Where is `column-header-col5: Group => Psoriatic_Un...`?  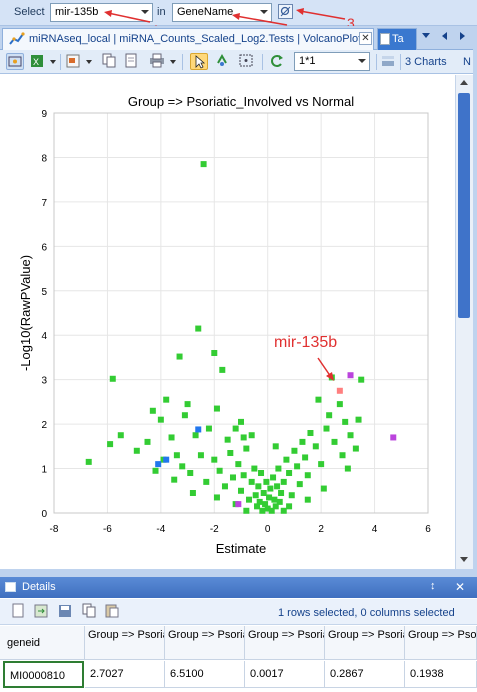 column-header-col5: Group => Psoriatic_Un... is located at coordinates (441, 643).